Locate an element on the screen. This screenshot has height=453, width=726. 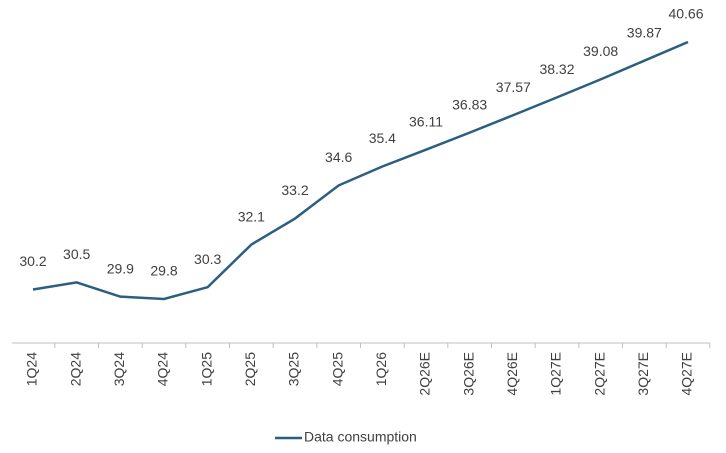
data-label: 32.1 is located at coordinates (251, 216).